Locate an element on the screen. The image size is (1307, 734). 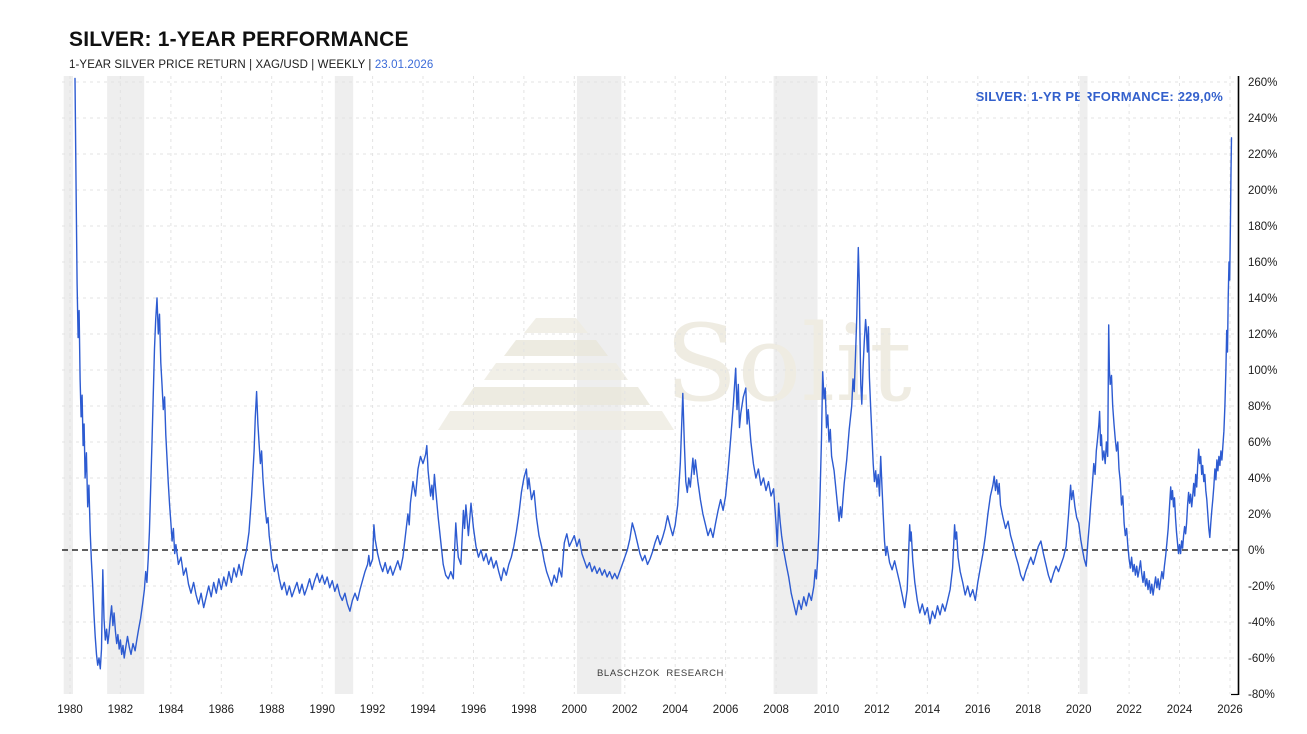
y-tick-label: -80% is located at coordinates (1261, 695).